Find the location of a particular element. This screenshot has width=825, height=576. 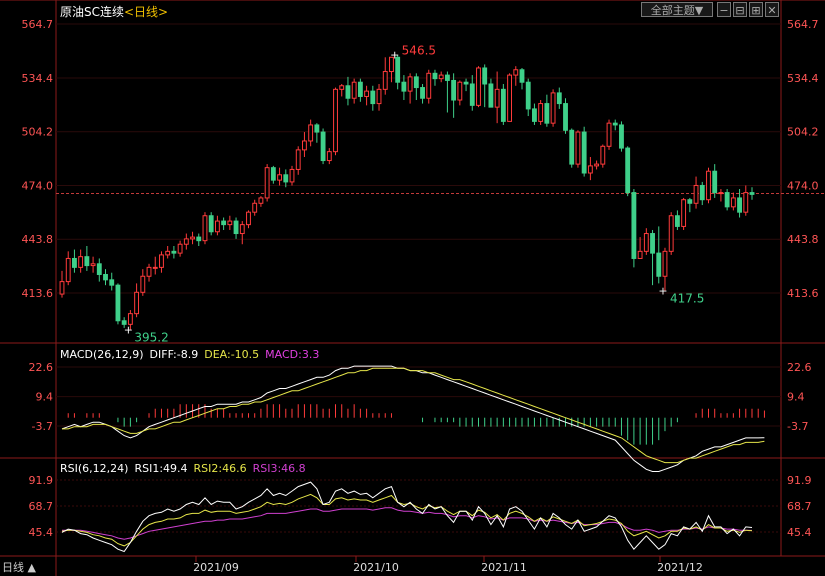

price-tick-left: 443.8 is located at coordinates (38, 239).